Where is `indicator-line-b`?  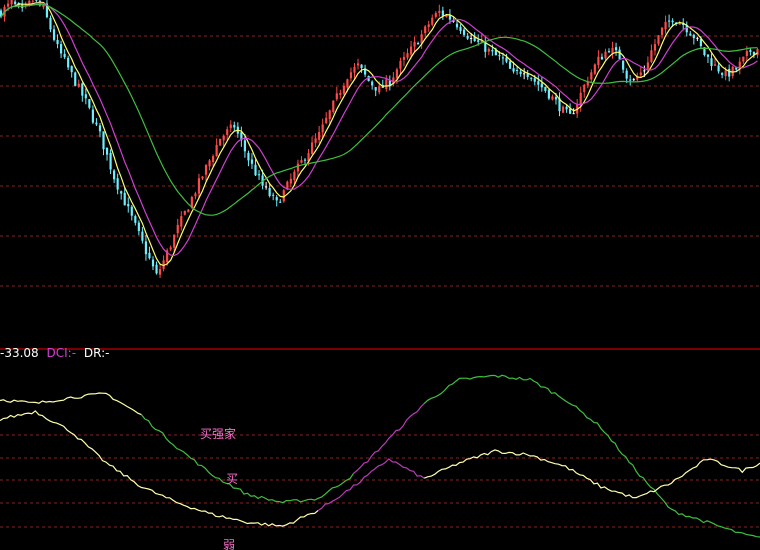
indicator-line-b is located at coordinates (159, 468).